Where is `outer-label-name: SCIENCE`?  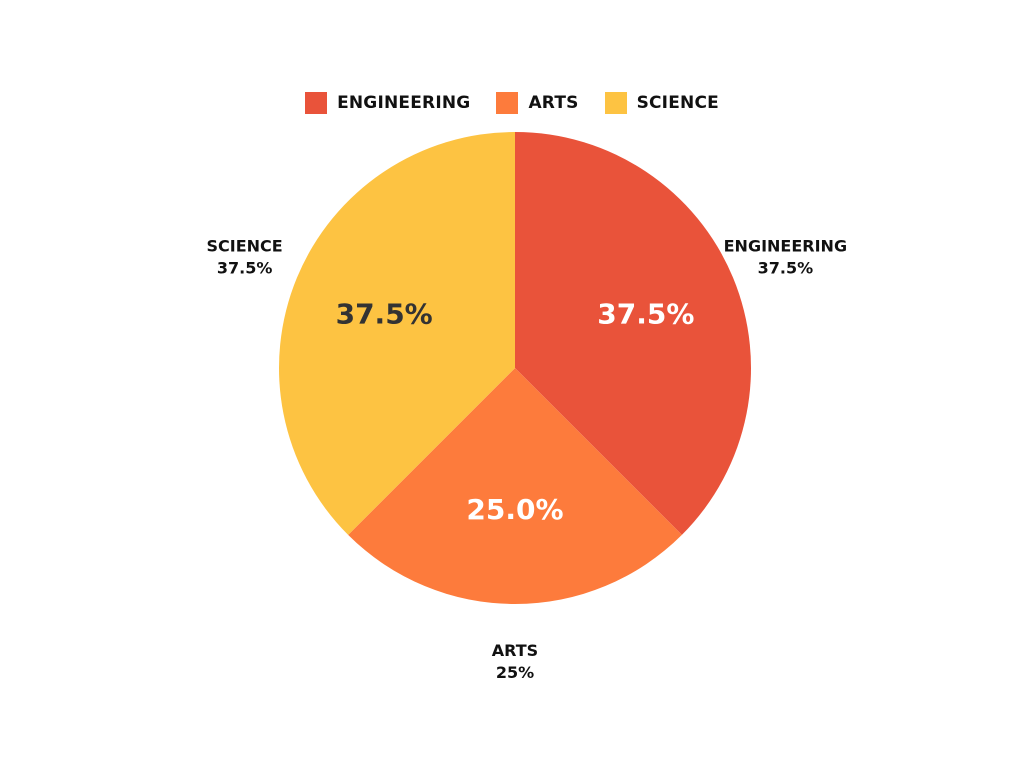 outer-label-name: SCIENCE is located at coordinates (245, 246).